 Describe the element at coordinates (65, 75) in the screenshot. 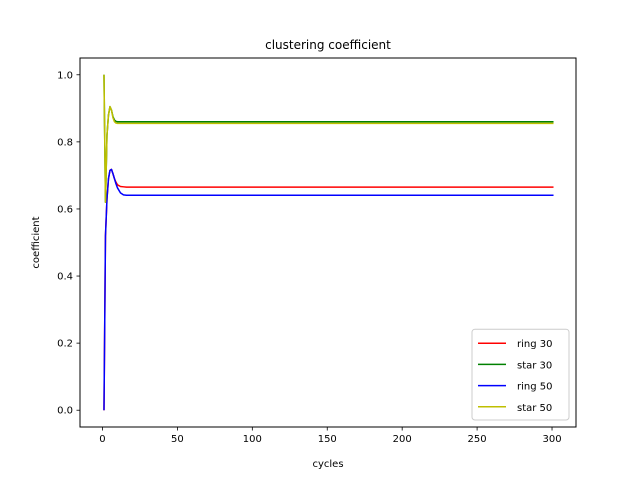

I see `y-tick-label: 1.0` at that location.